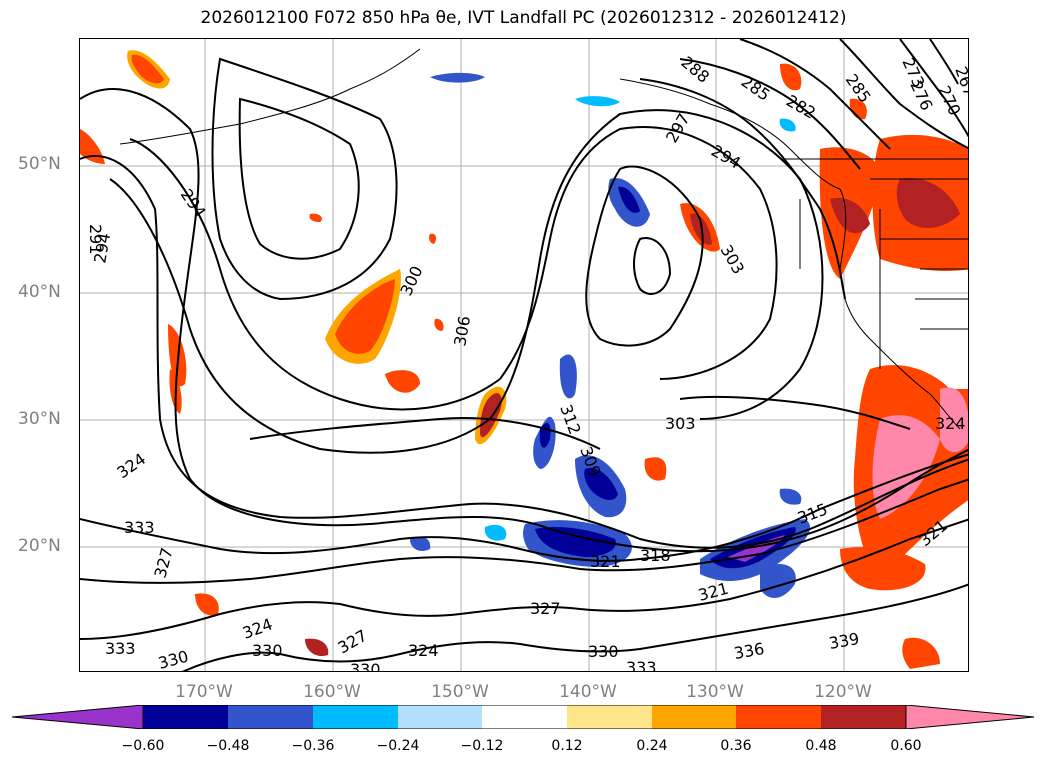 The image size is (1047, 767). Describe the element at coordinates (482, 746) in the screenshot. I see `colorbar-tick: −0.12` at that location.